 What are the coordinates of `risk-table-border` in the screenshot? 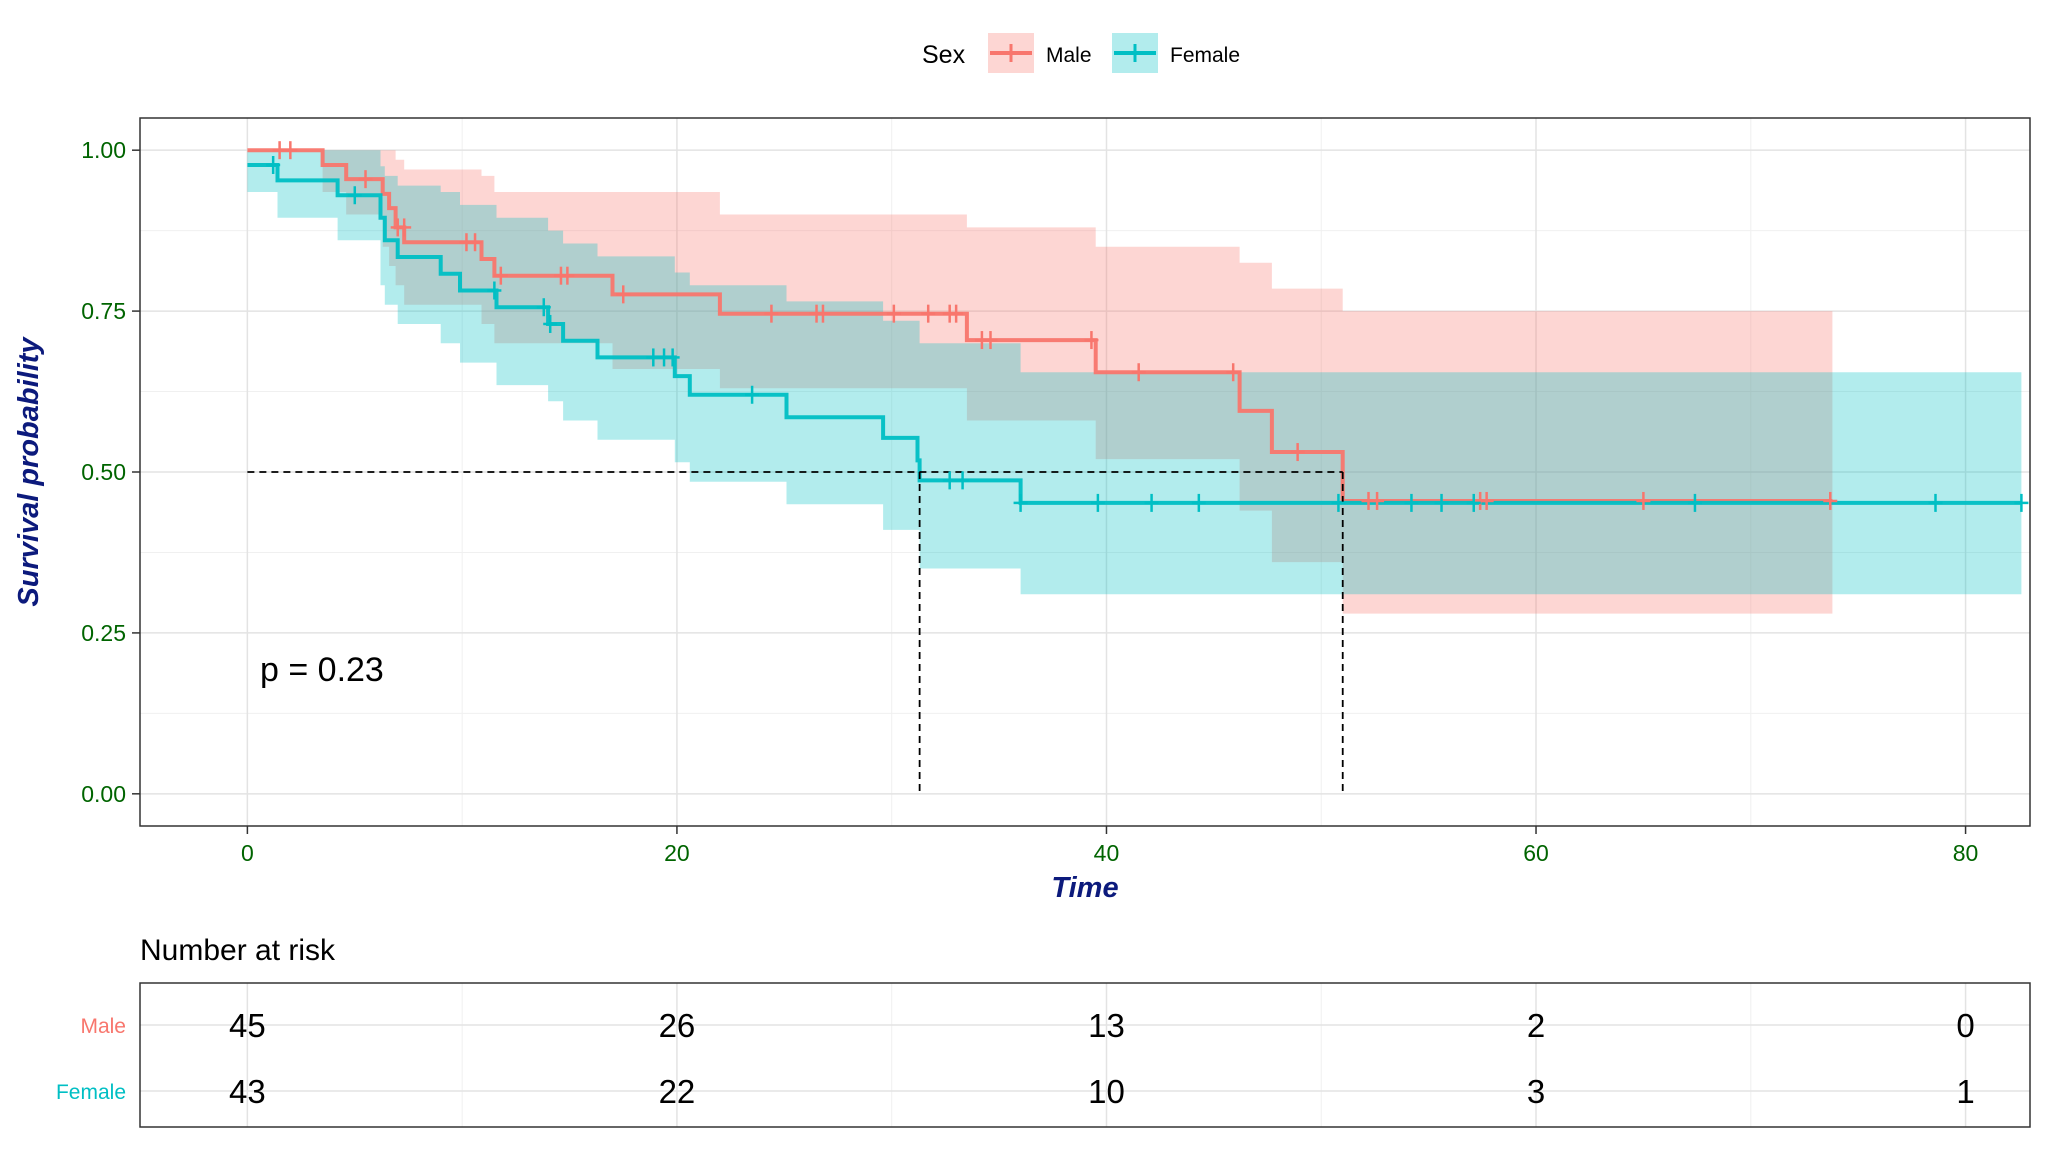 It's located at (1085, 1055).